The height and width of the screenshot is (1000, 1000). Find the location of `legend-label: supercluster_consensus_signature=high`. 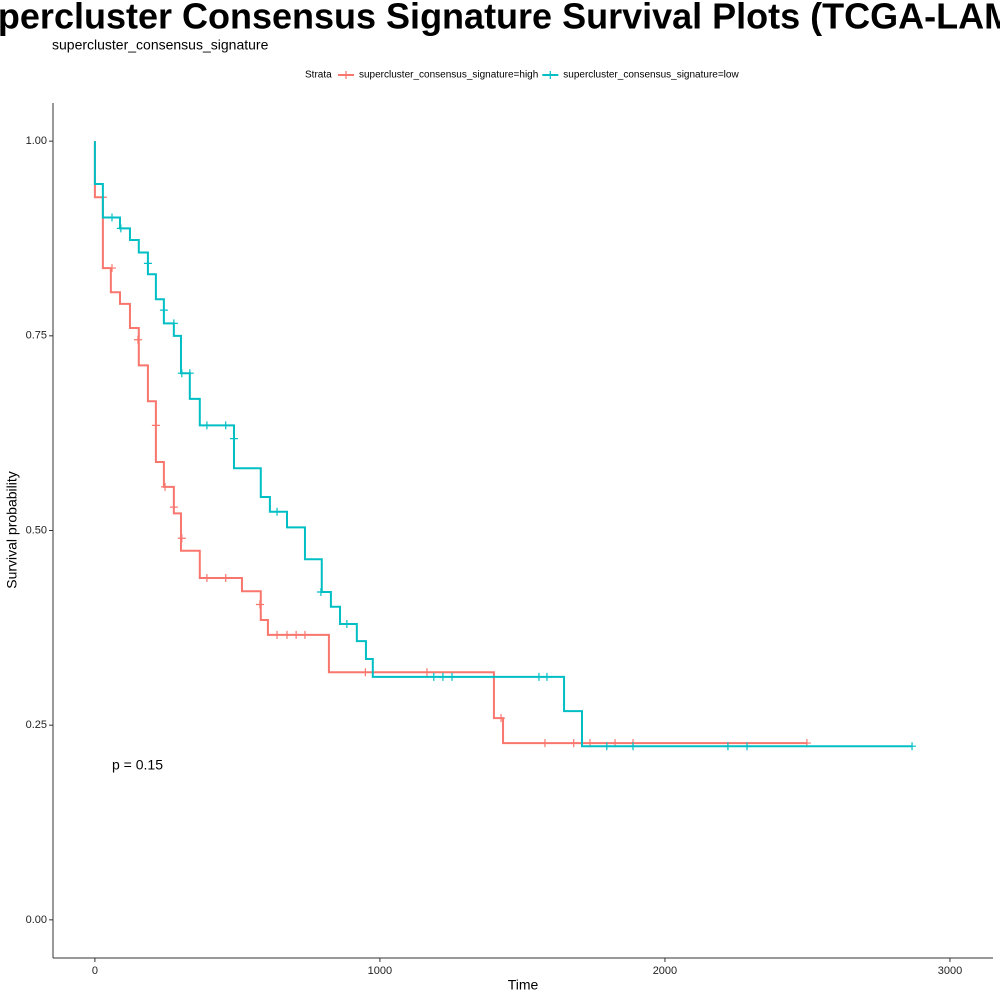

legend-label: supercluster_consensus_signature=high is located at coordinates (448, 75).